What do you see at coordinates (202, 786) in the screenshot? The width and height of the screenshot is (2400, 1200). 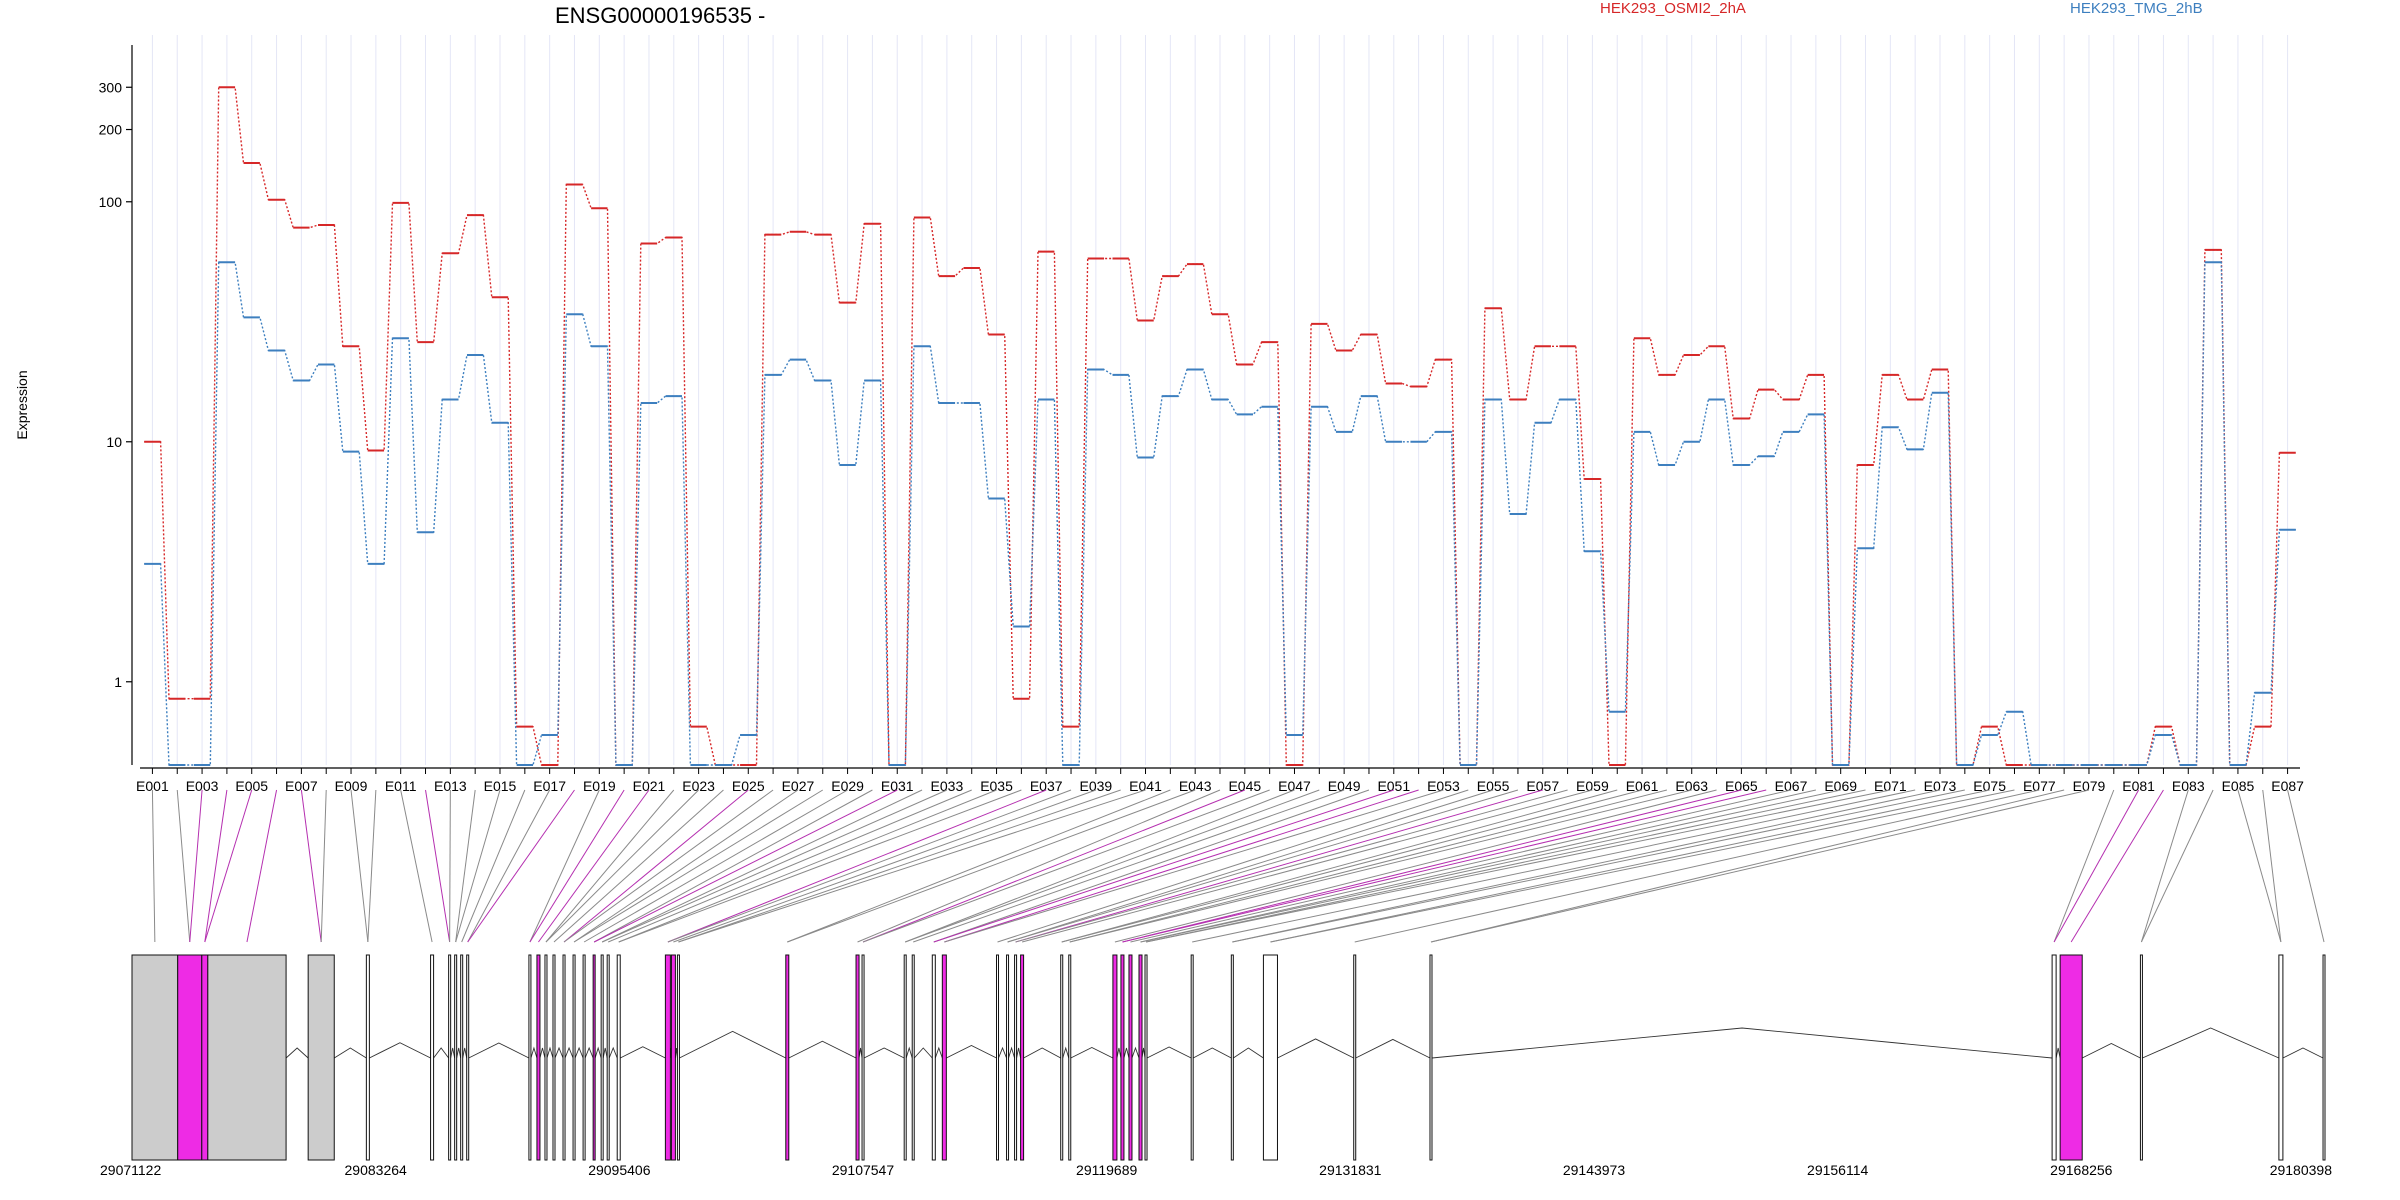 I see `exon-label: E003` at bounding box center [202, 786].